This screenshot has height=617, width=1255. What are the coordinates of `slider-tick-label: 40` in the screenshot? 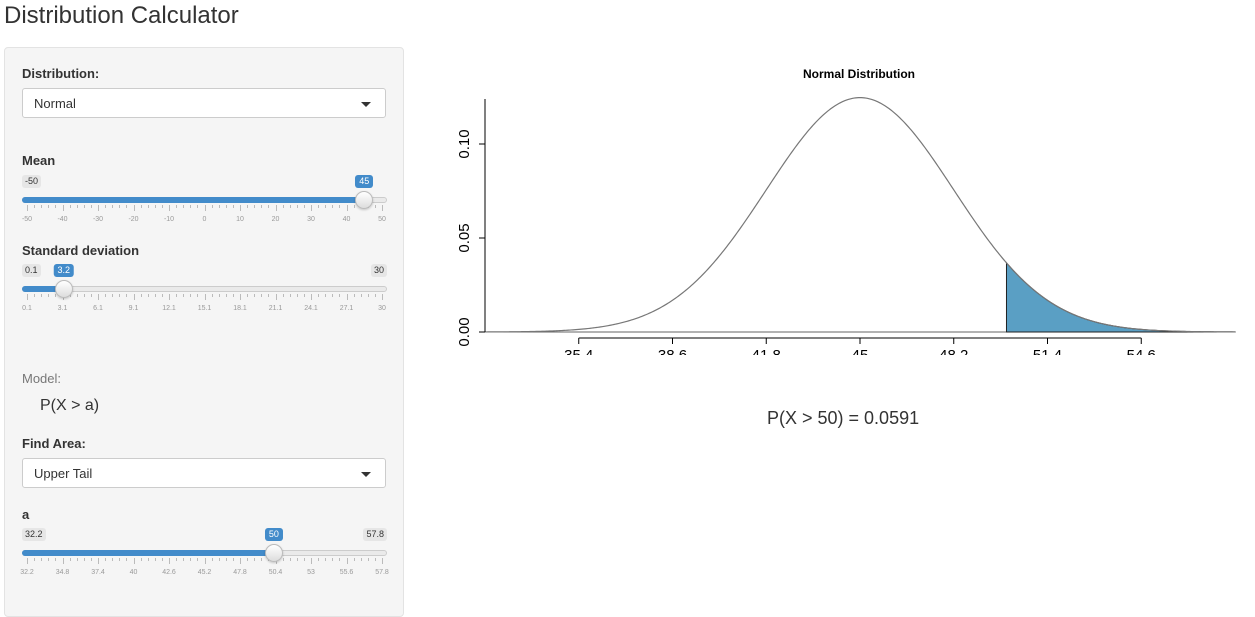 It's located at (346, 219).